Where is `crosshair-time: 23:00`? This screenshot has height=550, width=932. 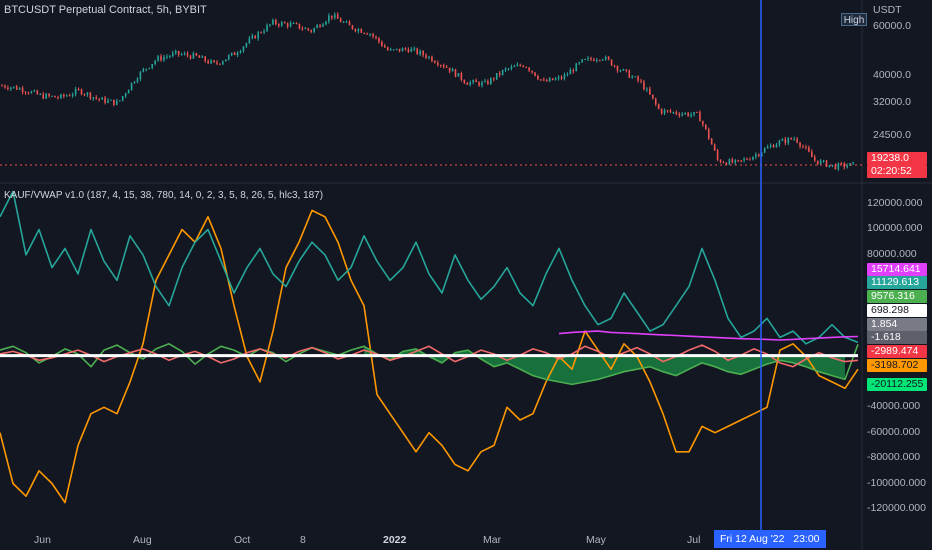 crosshair-time: 23:00 is located at coordinates (806, 539).